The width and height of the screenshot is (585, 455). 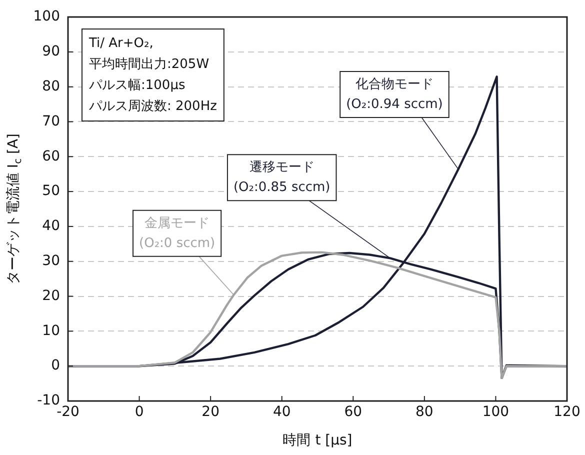 What do you see at coordinates (137, 85) in the screenshot?
I see `annotation: パルス幅:100μs` at bounding box center [137, 85].